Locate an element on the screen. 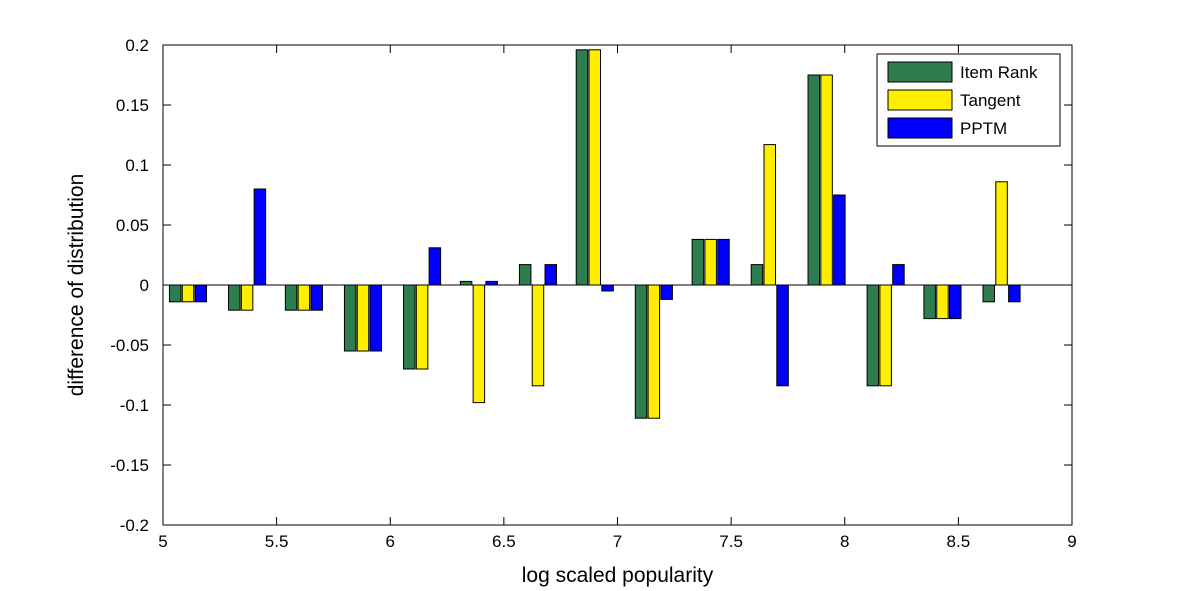  y-tick-label: 0.05 is located at coordinates (132, 225).